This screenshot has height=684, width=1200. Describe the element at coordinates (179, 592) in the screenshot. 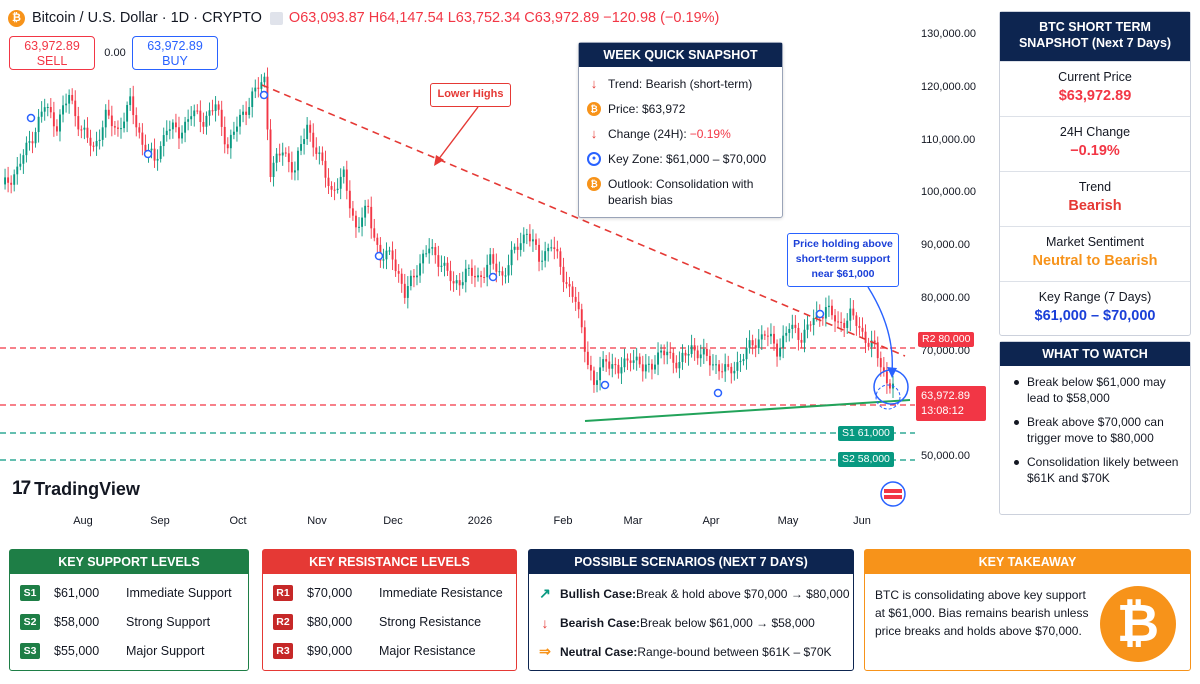

I see `support-desc: Immediate Support` at that location.